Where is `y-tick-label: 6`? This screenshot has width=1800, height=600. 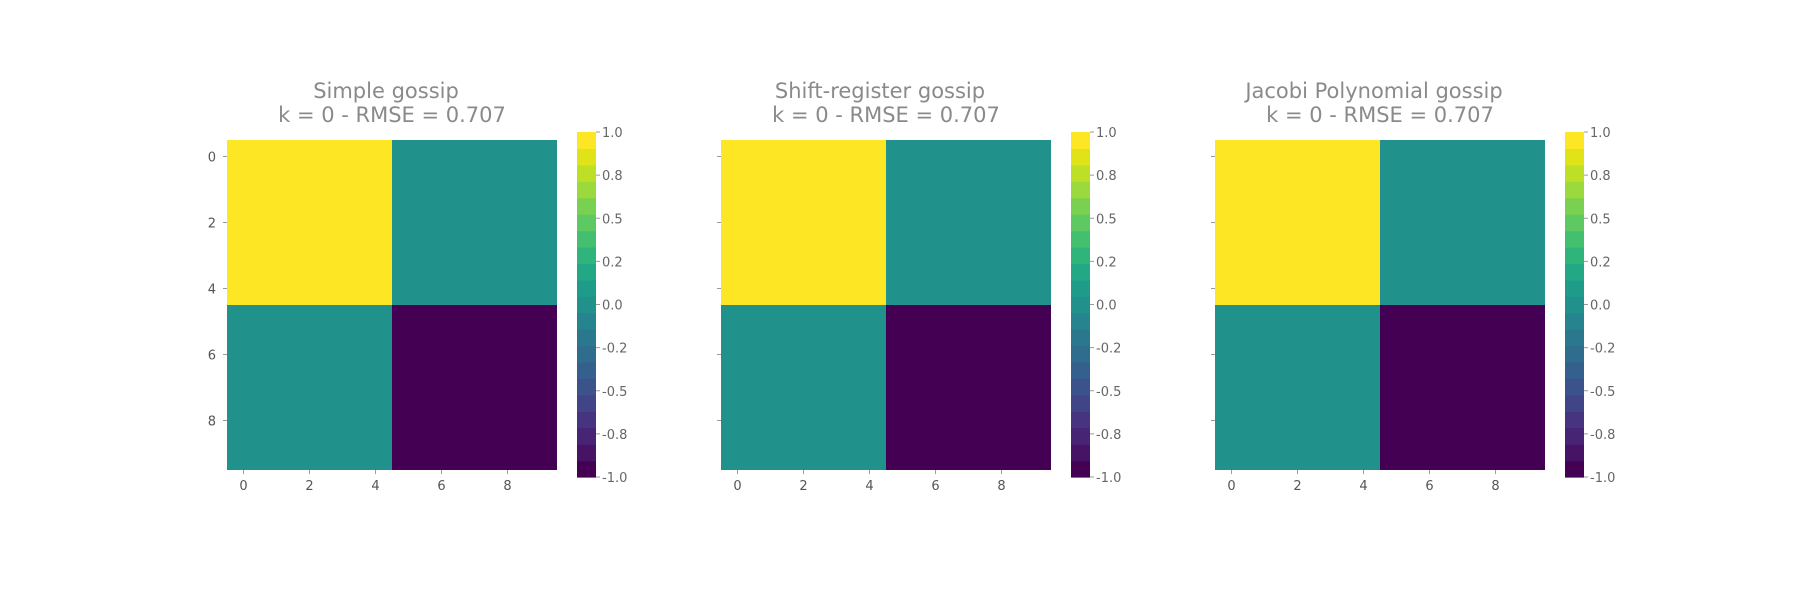 y-tick-label: 6 is located at coordinates (212, 356).